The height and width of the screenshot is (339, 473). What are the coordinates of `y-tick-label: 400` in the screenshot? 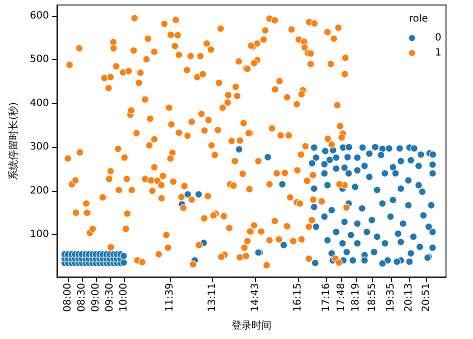 It's located at (39, 103).